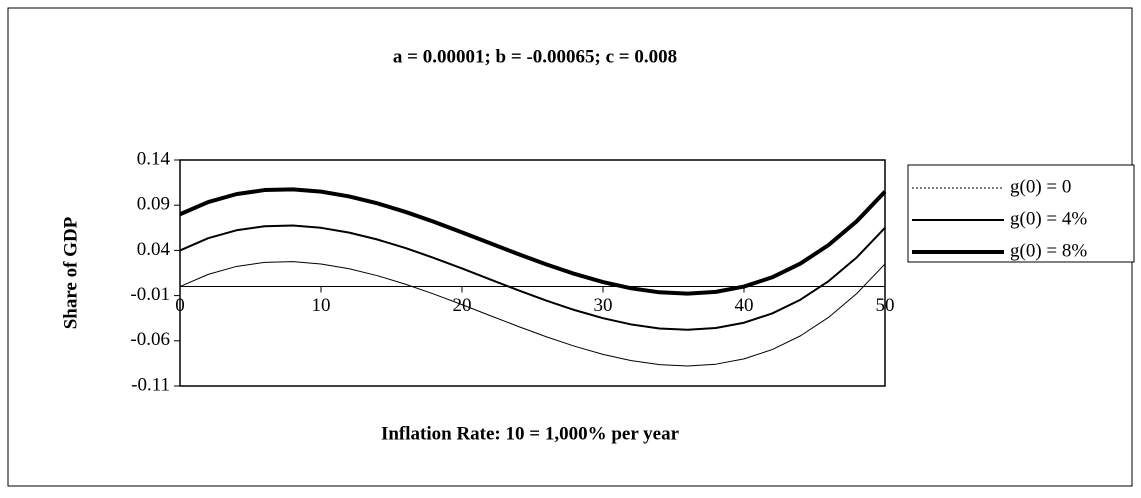 The image size is (1141, 498). I want to click on x-tick-label: 0, so click(180, 305).